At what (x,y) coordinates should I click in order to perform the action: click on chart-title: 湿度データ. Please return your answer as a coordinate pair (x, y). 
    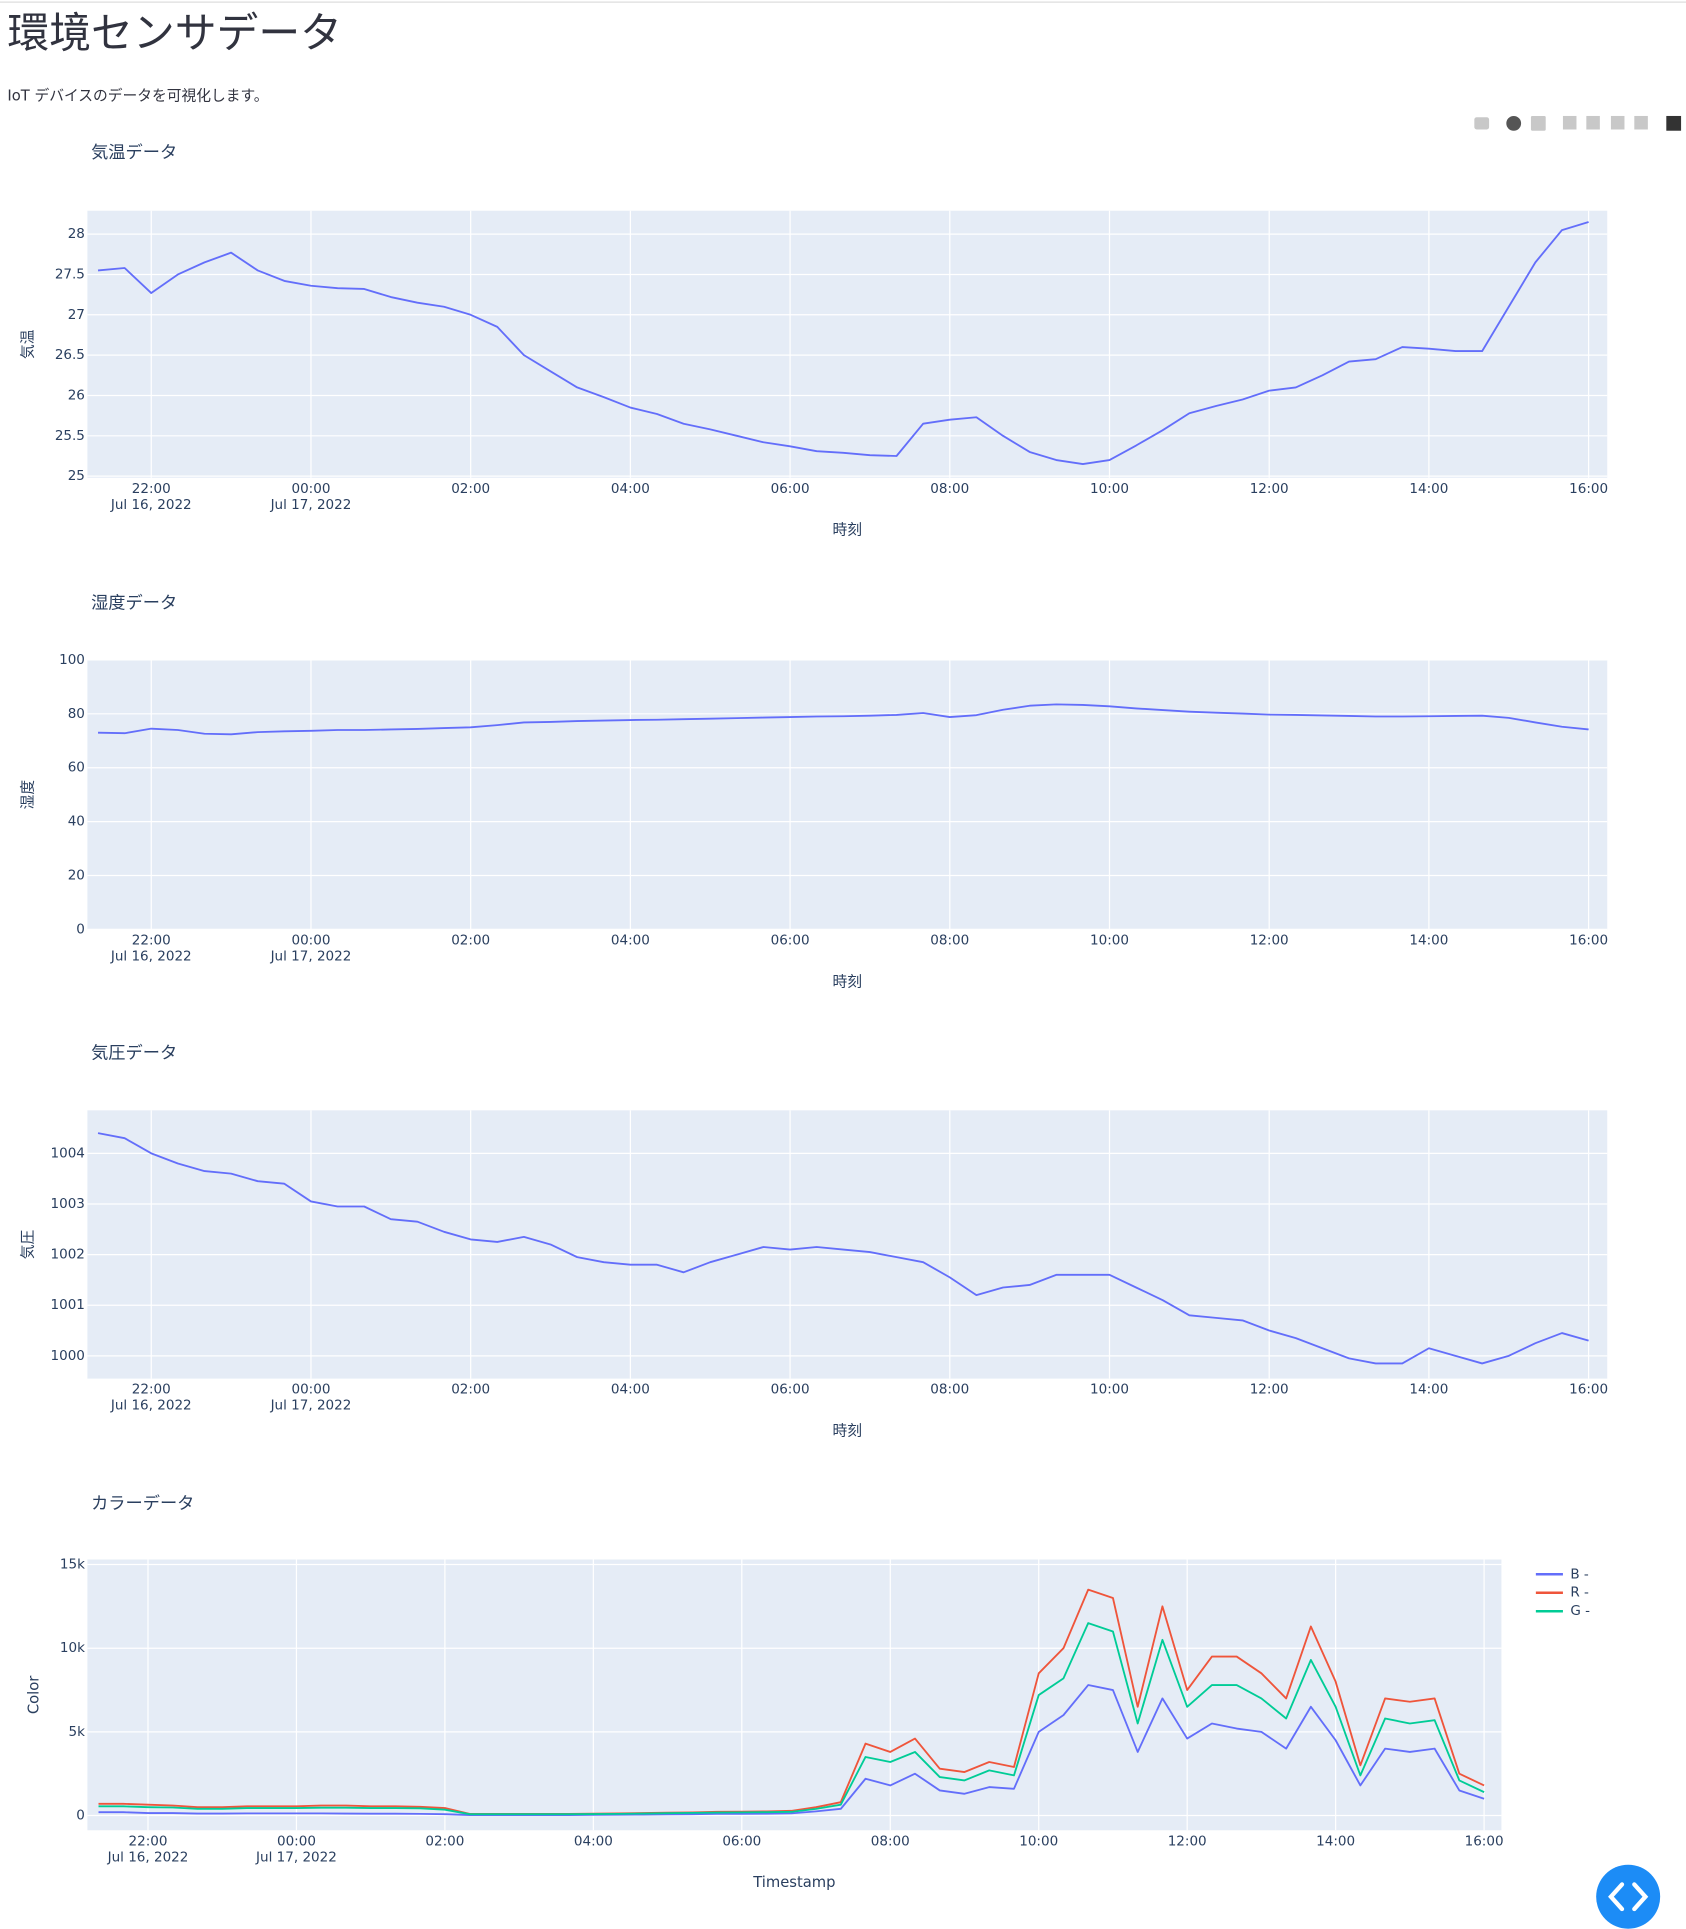
    Looking at the image, I should click on (134, 602).